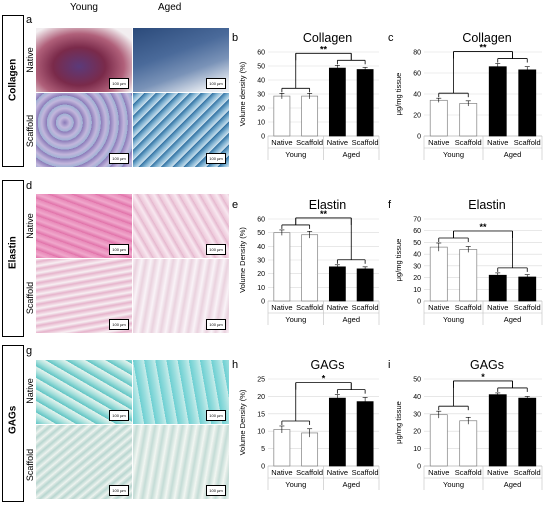 This screenshot has width=550, height=505. Describe the element at coordinates (389, 365) in the screenshot. I see `panel-letter-i: i` at that location.